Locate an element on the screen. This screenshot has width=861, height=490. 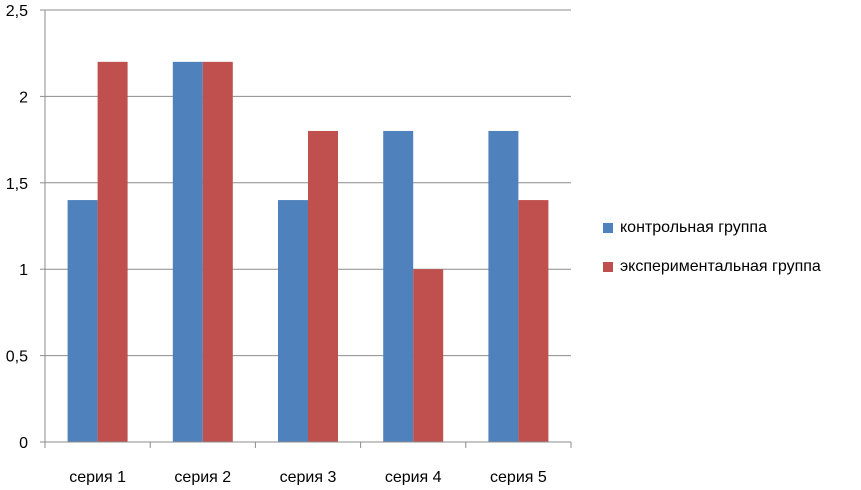
legend-item-experimental: экспериментальная группа is located at coordinates (712, 267).